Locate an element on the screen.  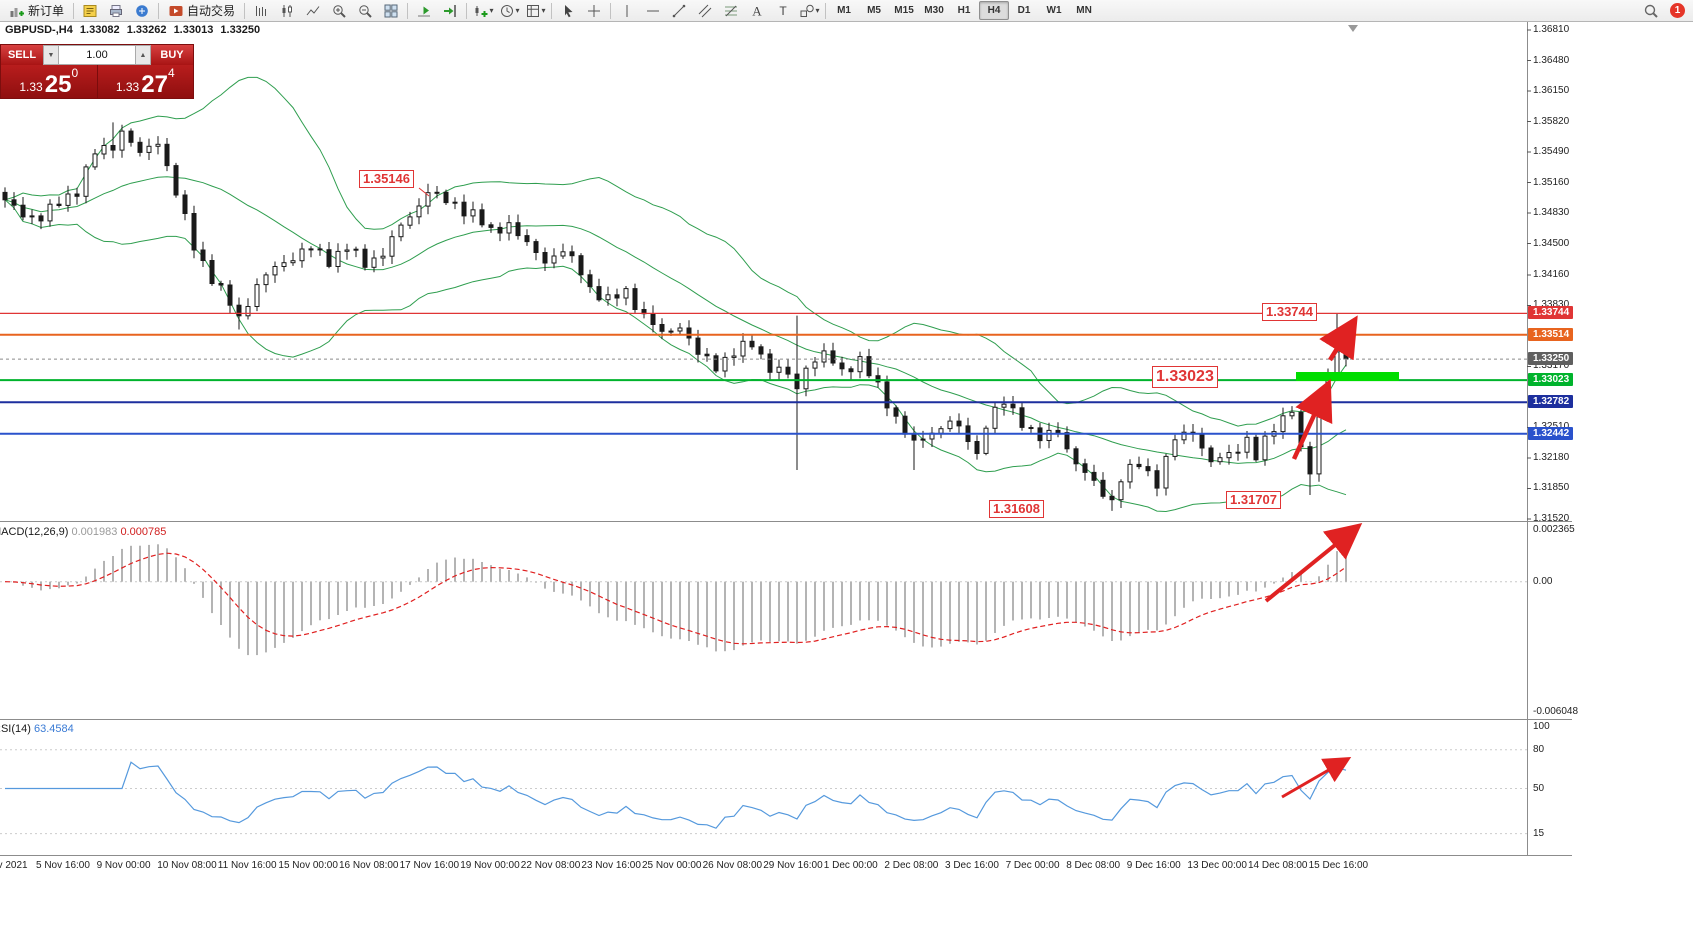
ask-prefix: 1.33 is located at coordinates (127, 87).